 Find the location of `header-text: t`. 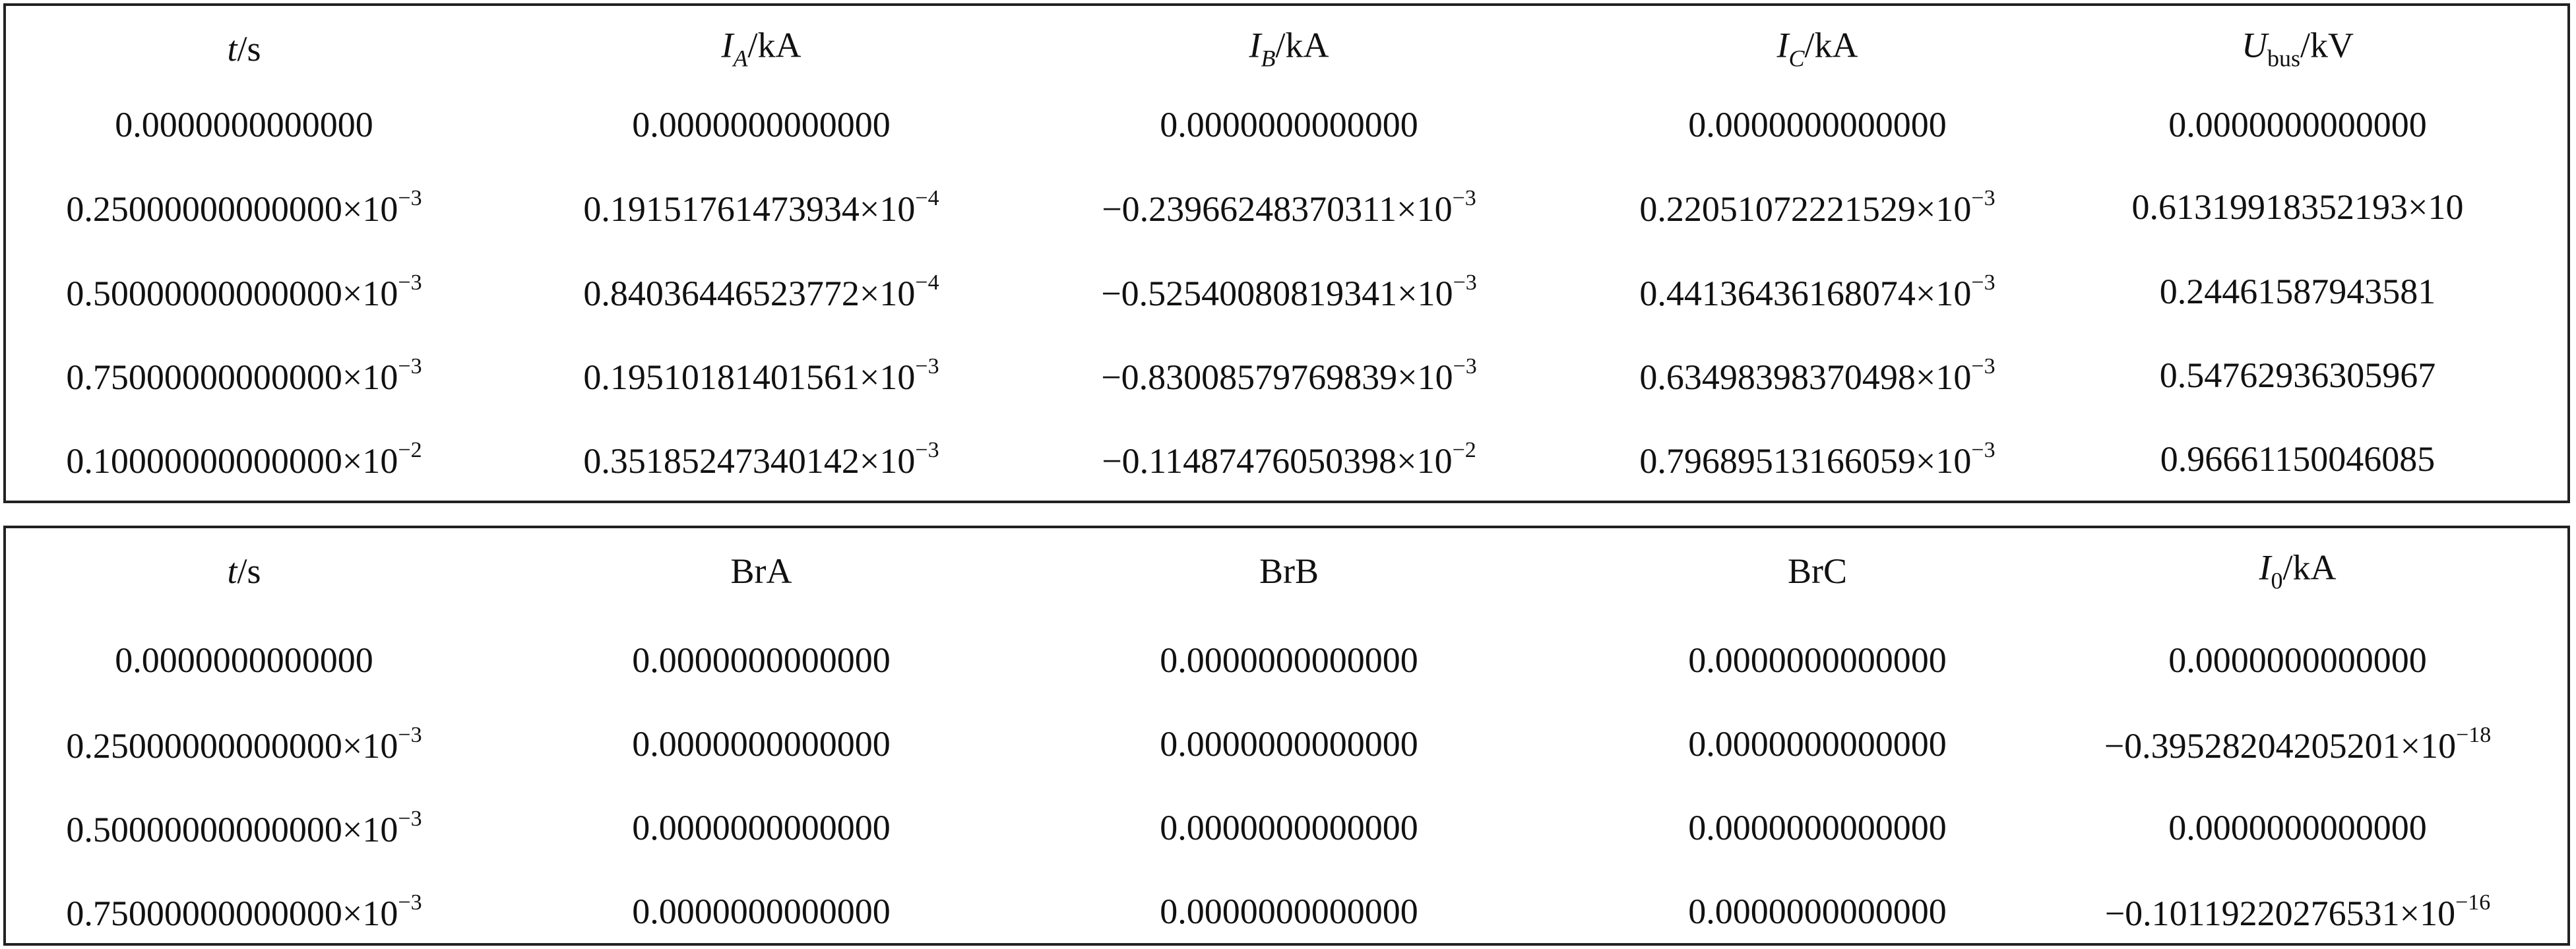

header-text: t is located at coordinates (232, 49).